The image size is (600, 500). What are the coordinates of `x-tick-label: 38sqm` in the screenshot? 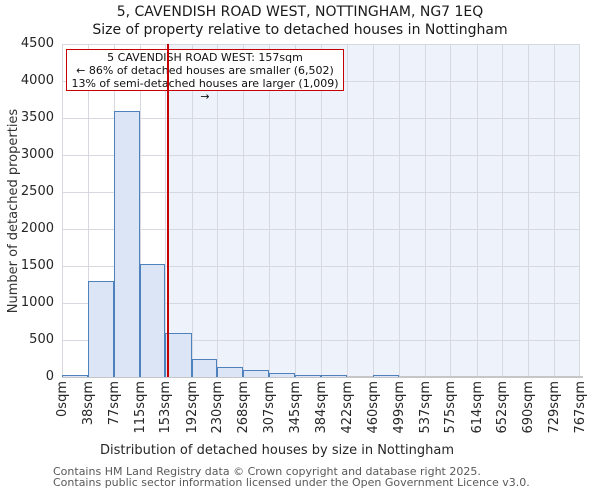 It's located at (88, 403).